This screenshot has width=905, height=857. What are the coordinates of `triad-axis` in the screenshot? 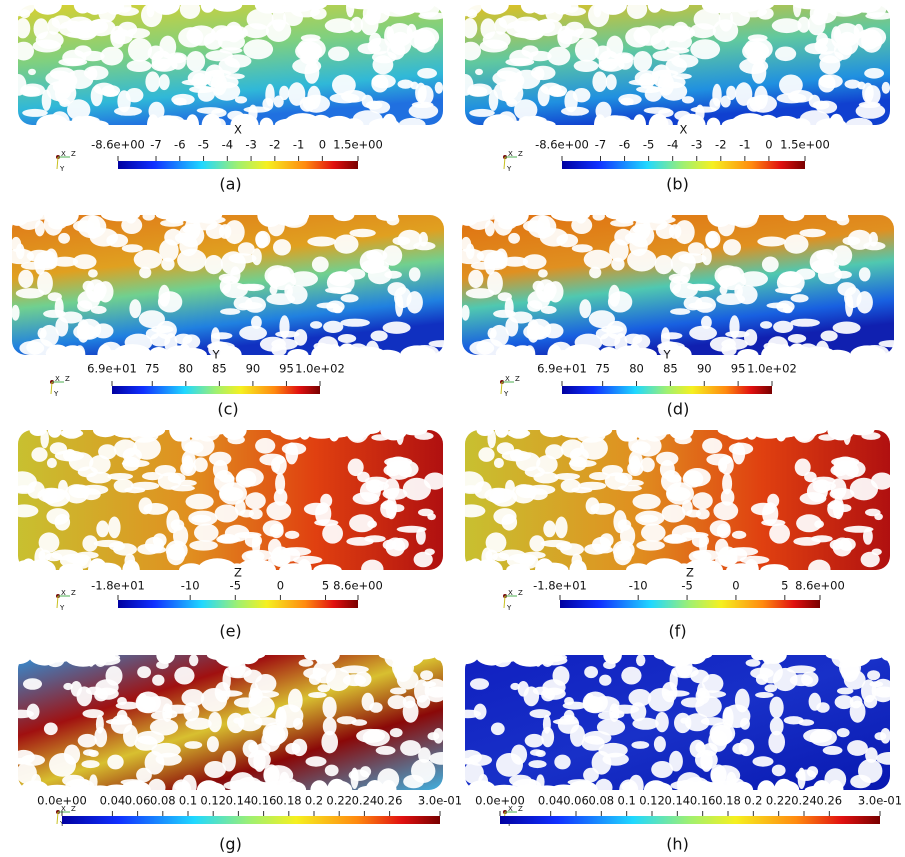 It's located at (504, 163).